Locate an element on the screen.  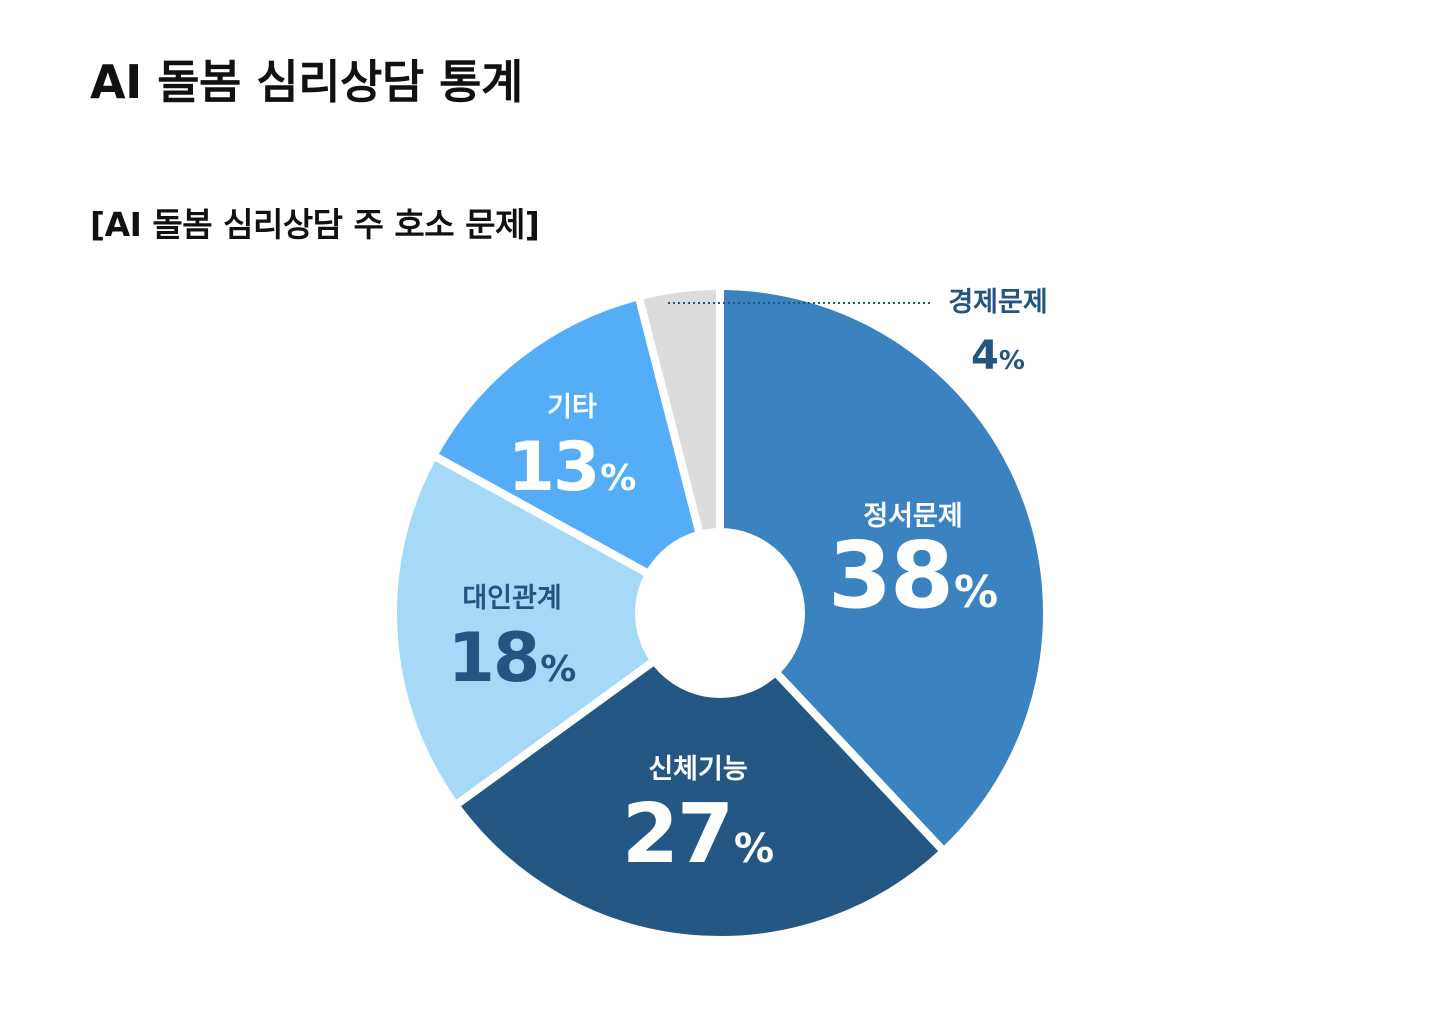
slice-name-label: 신체기능 is located at coordinates (697, 769).